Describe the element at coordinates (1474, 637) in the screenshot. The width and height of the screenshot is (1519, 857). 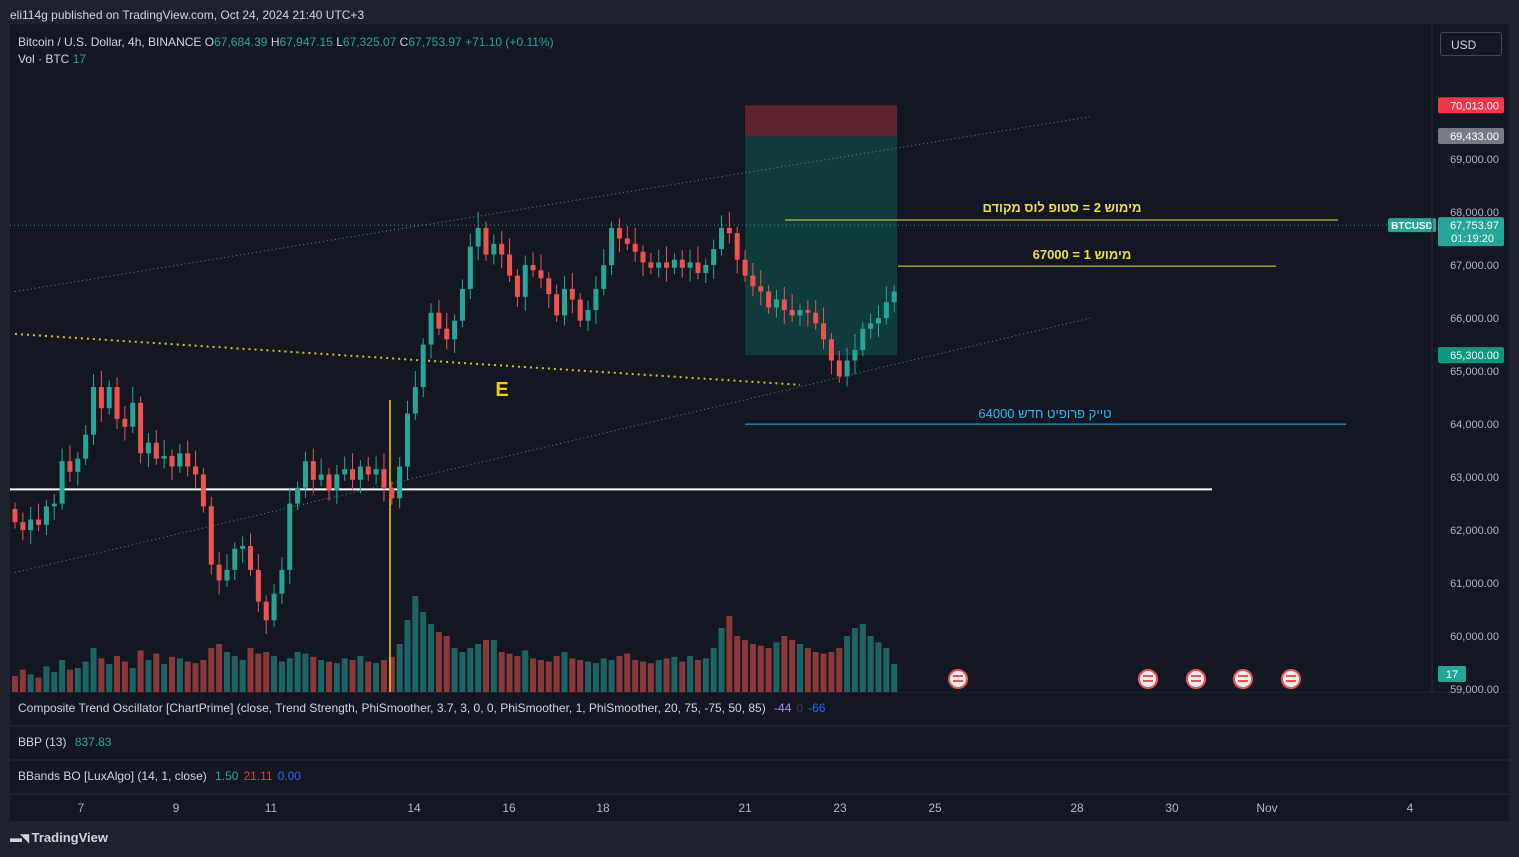
I see `price-tick-label: 60,000.00` at that location.